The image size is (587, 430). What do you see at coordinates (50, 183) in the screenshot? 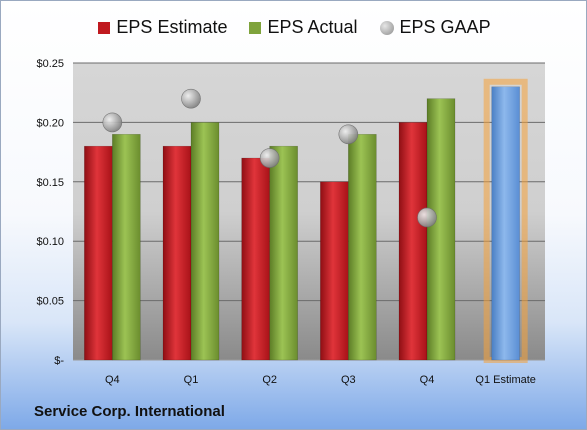
I see `y-tick-label: $0.15` at bounding box center [50, 183].